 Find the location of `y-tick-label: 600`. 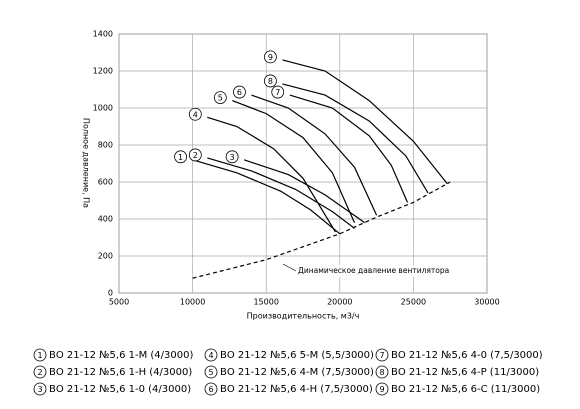

y-tick-label: 600 is located at coordinates (105, 182).